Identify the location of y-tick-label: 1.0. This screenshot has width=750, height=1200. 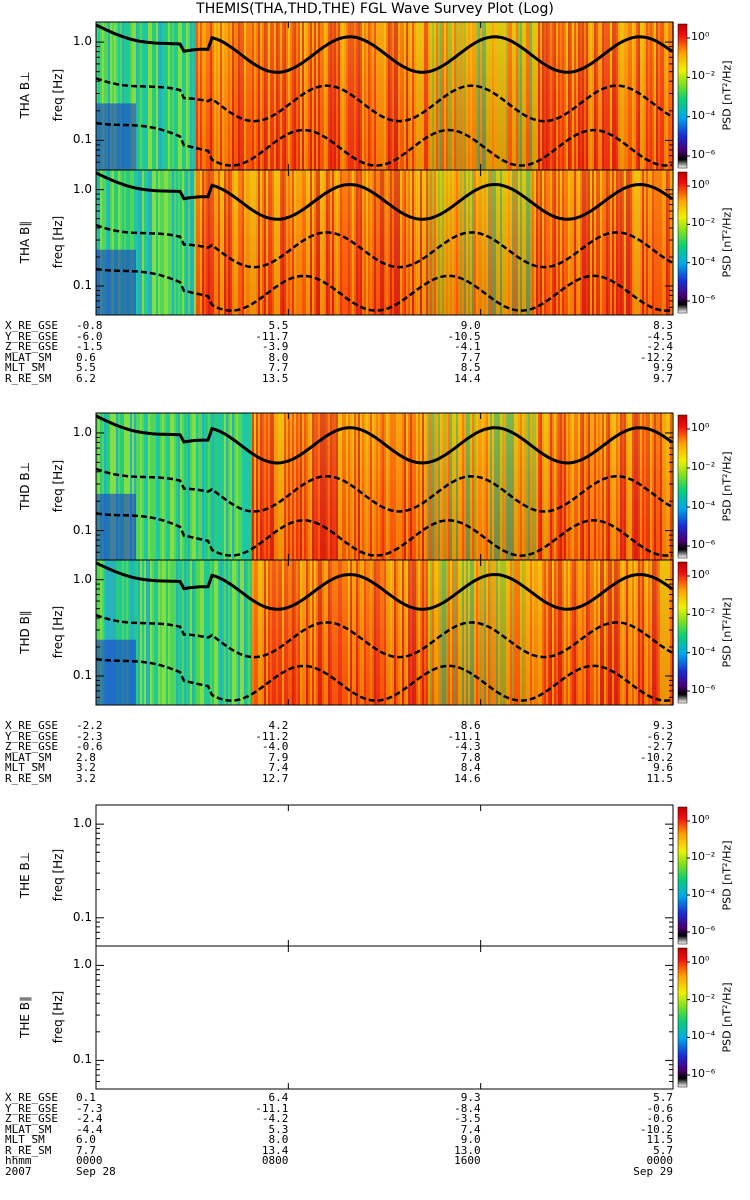
(82, 964).